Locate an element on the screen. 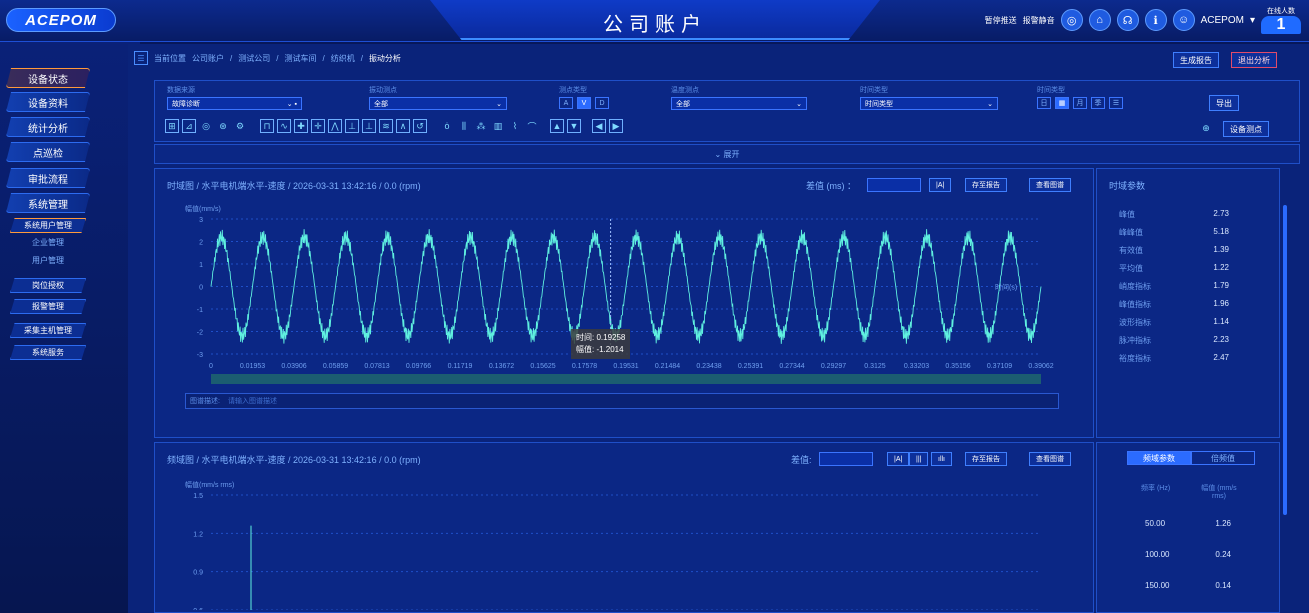 Image resolution: width=1309 pixels, height=613 pixels. exit-analysis-button: 退出分析 is located at coordinates (1254, 60).